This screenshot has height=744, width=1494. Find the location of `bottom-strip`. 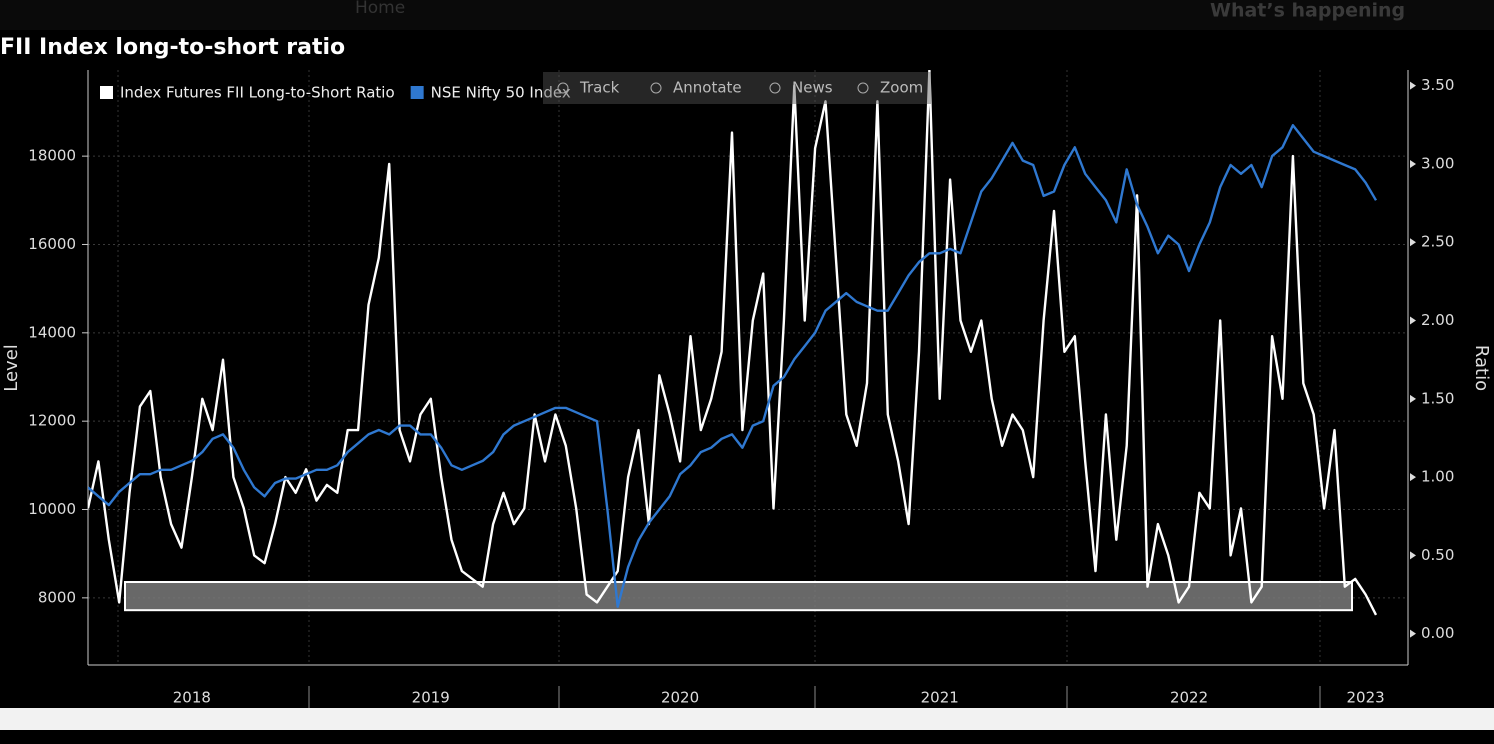

bottom-strip is located at coordinates (747, 719).